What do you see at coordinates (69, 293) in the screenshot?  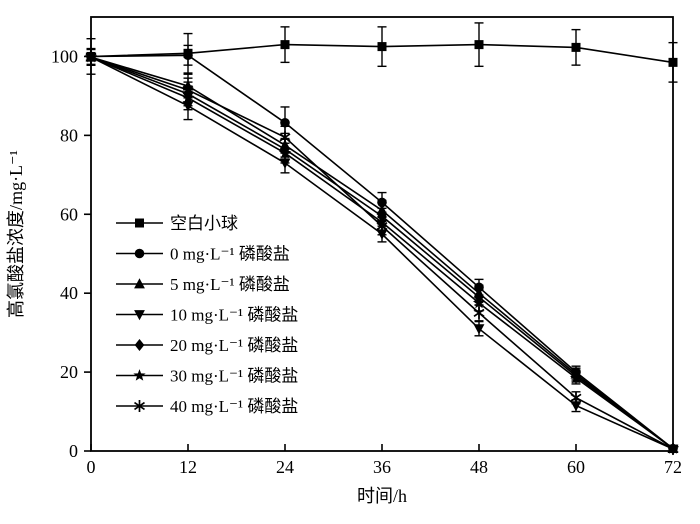 I see `y-tick-label: 40` at bounding box center [69, 293].